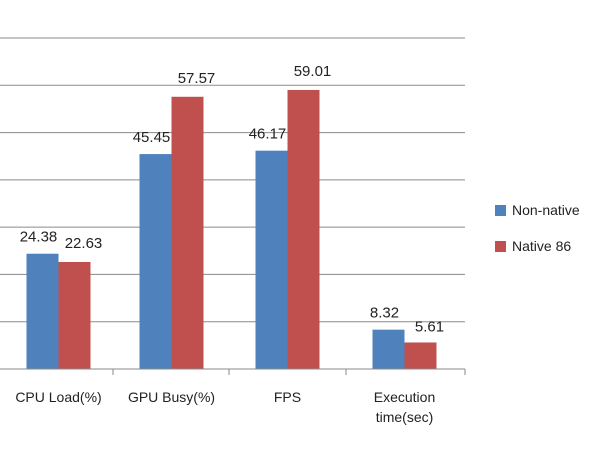  I want to click on legend: Non-native Native 86, so click(537, 228).